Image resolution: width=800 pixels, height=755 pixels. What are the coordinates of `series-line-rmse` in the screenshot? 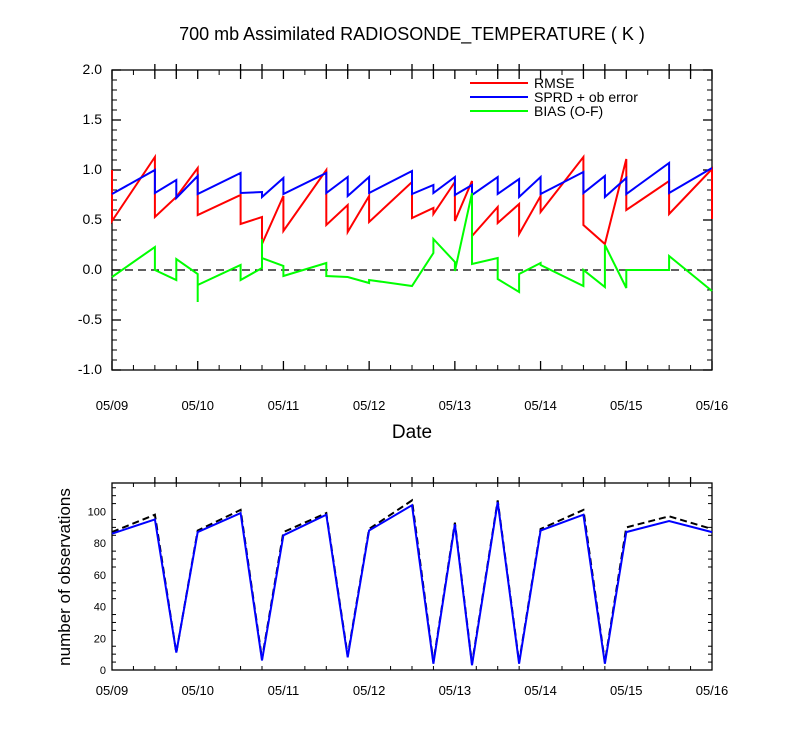 It's located at (412, 199).